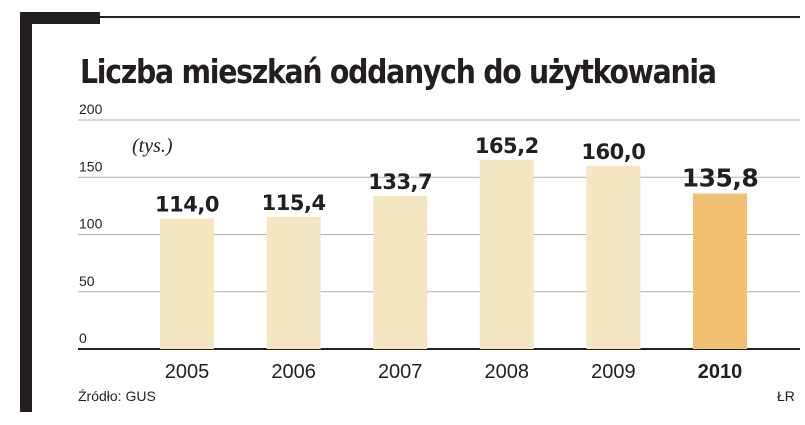 Image resolution: width=805 pixels, height=425 pixels. I want to click on category-label-2005: 2005, so click(187, 372).